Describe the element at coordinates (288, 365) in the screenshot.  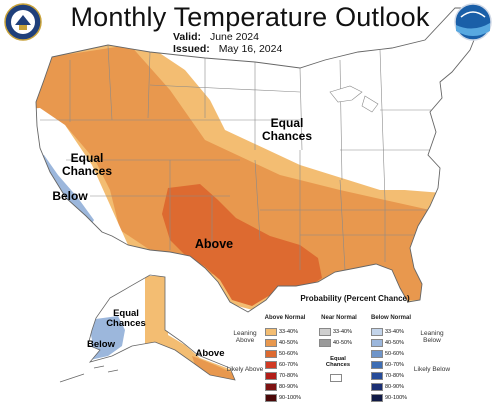
I see `legend-above-swatch-label: 60-70%` at that location.